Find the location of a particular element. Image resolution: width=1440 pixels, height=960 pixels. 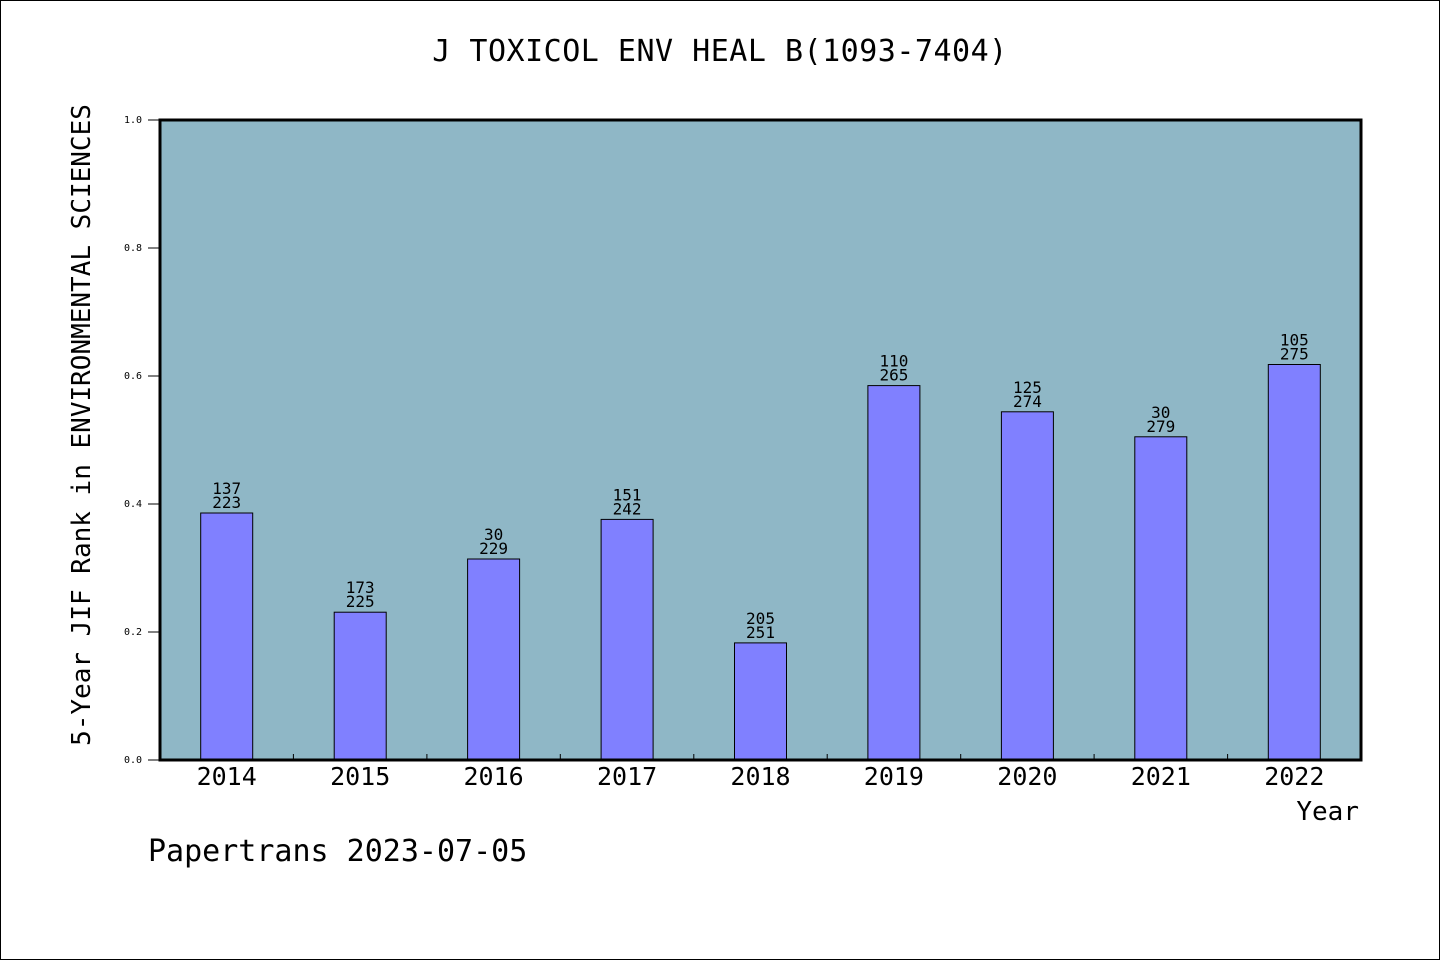

bar-total-label: 274 is located at coordinates (1027, 401).